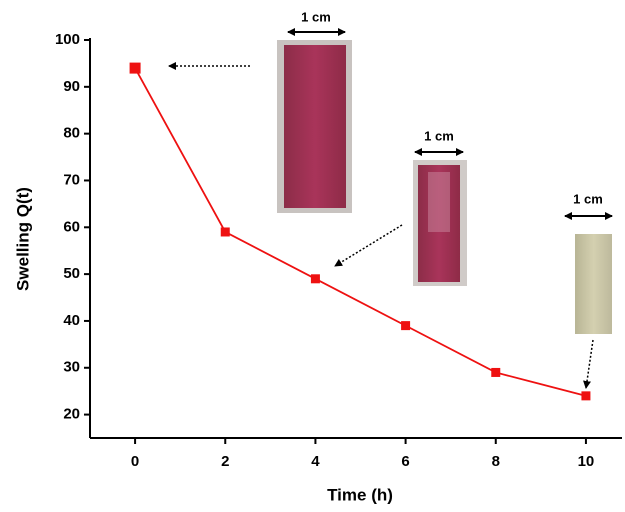 This screenshot has width=625, height=512. Describe the element at coordinates (405, 461) in the screenshot. I see `x-tick-label: 6` at that location.